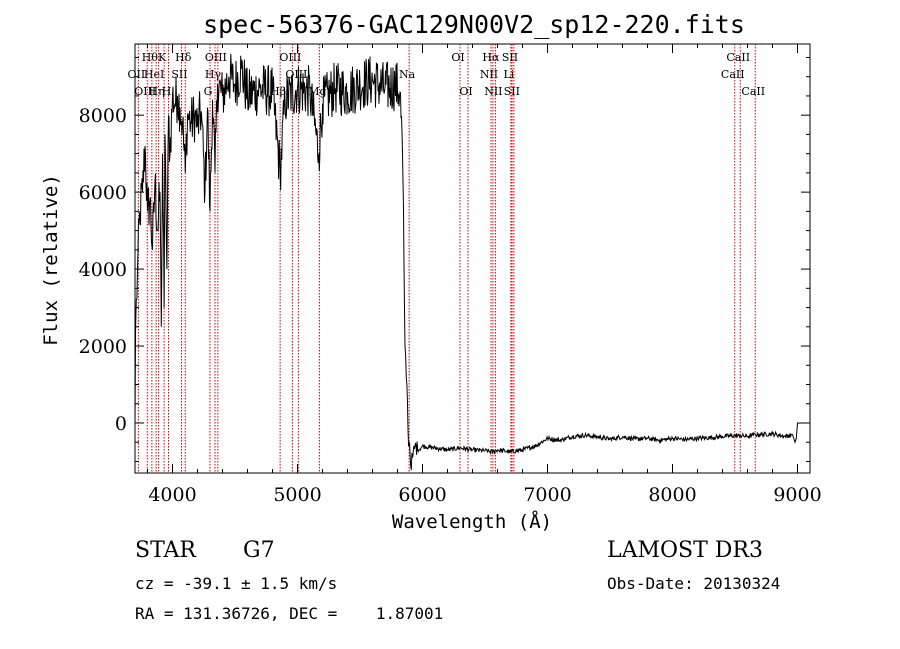  Describe the element at coordinates (407, 74) in the screenshot. I see `line-marker-label: Na` at that location.